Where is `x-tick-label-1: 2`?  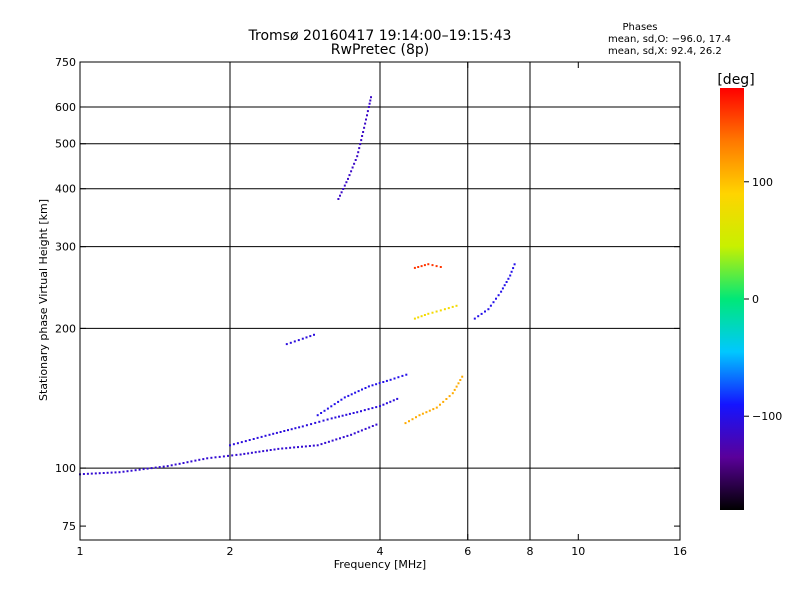 x-tick-label-1: 2 is located at coordinates (230, 551).